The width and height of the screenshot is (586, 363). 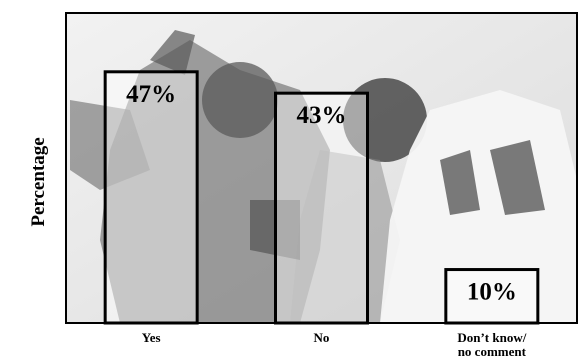 What do you see at coordinates (322, 115) in the screenshot?
I see `value-label-1: 43%` at bounding box center [322, 115].